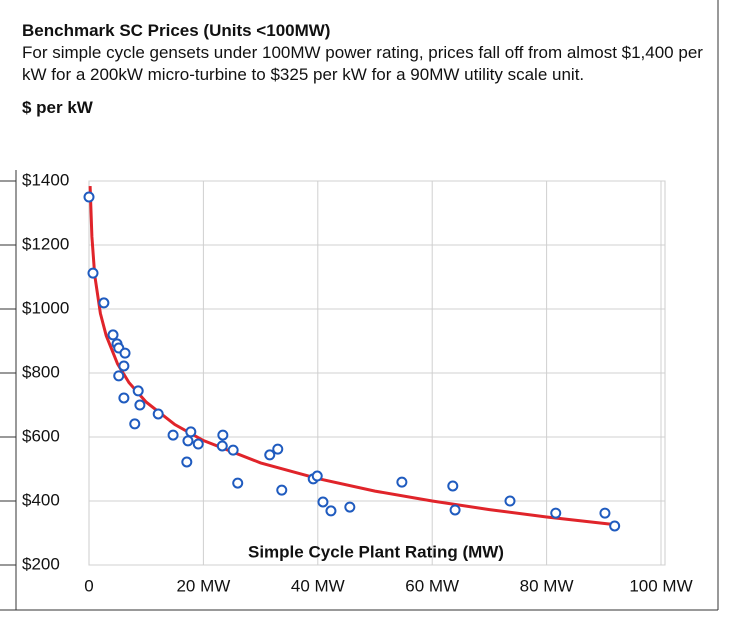  What do you see at coordinates (318, 585) in the screenshot?
I see `x-tick-label: 40 MW` at bounding box center [318, 585].